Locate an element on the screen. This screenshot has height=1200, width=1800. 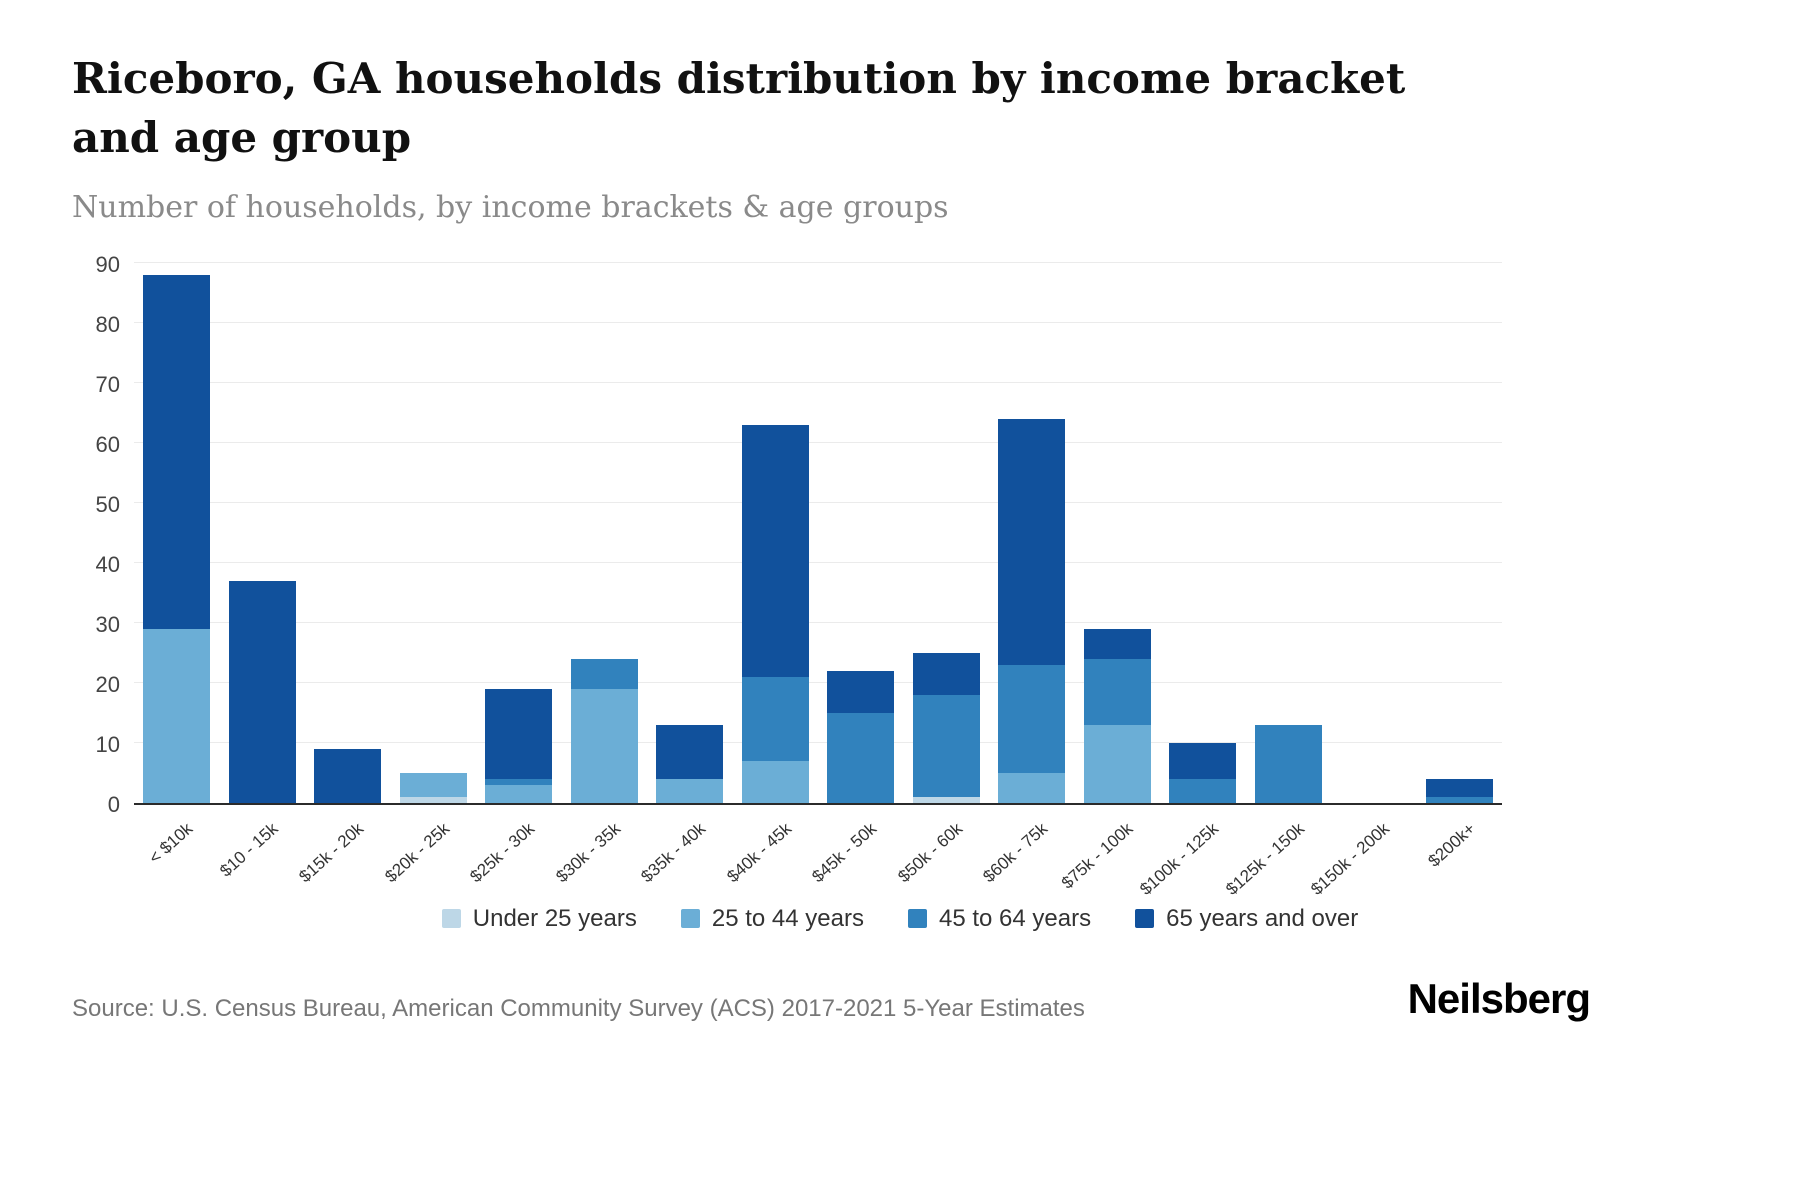
x-axis-tick-label: $60k - 75k is located at coordinates (1015, 852).